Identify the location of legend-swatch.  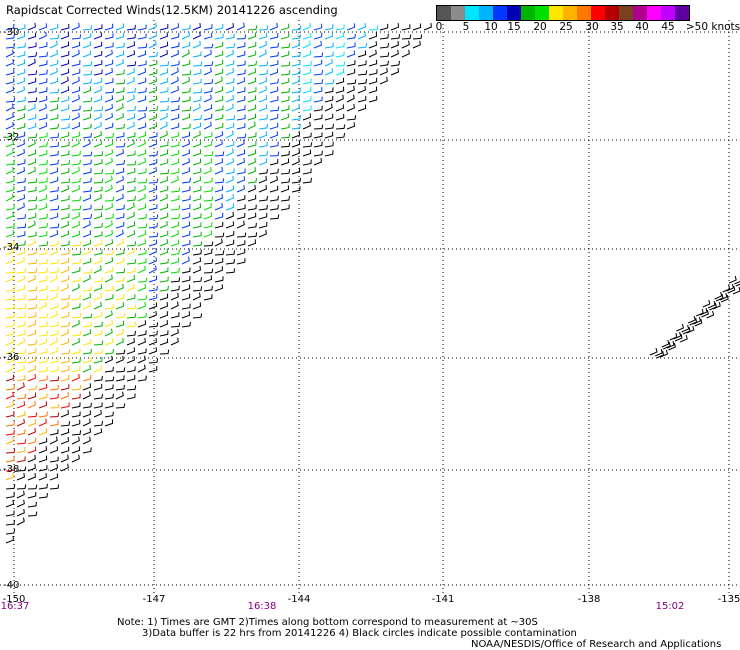
(598, 13).